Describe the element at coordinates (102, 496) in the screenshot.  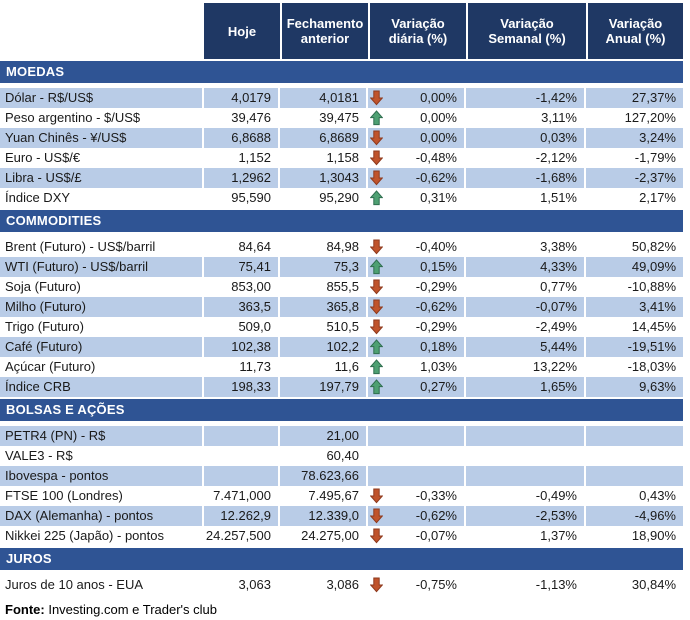
I see `row-label: FTSE 100 (Londres)` at that location.